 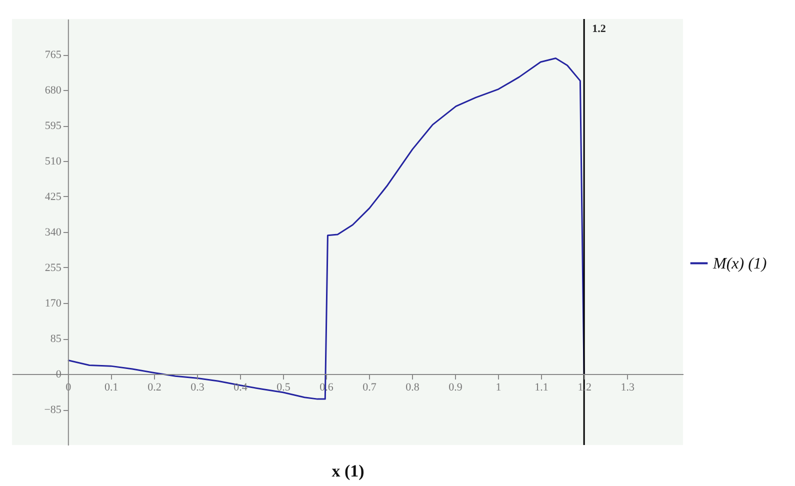 I want to click on x-tick-label: 1, so click(x=499, y=388).